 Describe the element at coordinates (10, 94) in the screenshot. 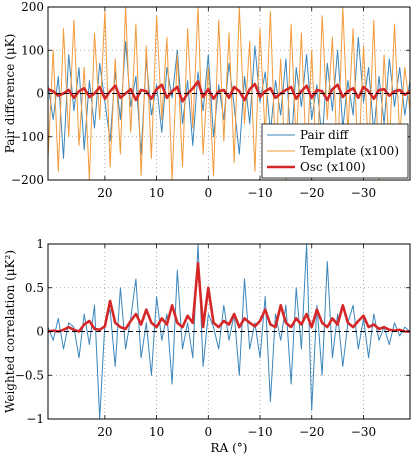

I see `y-axis-label: Pair difference (μK)` at that location.